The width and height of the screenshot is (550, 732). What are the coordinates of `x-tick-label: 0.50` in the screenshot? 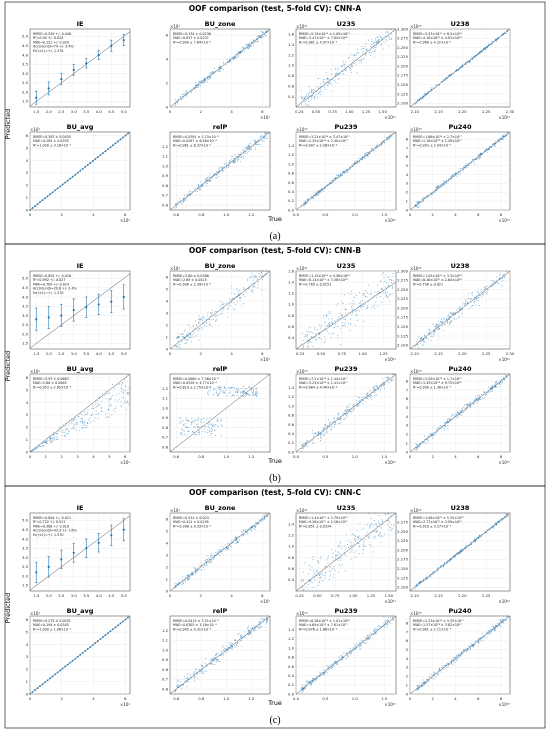 It's located at (321, 353).